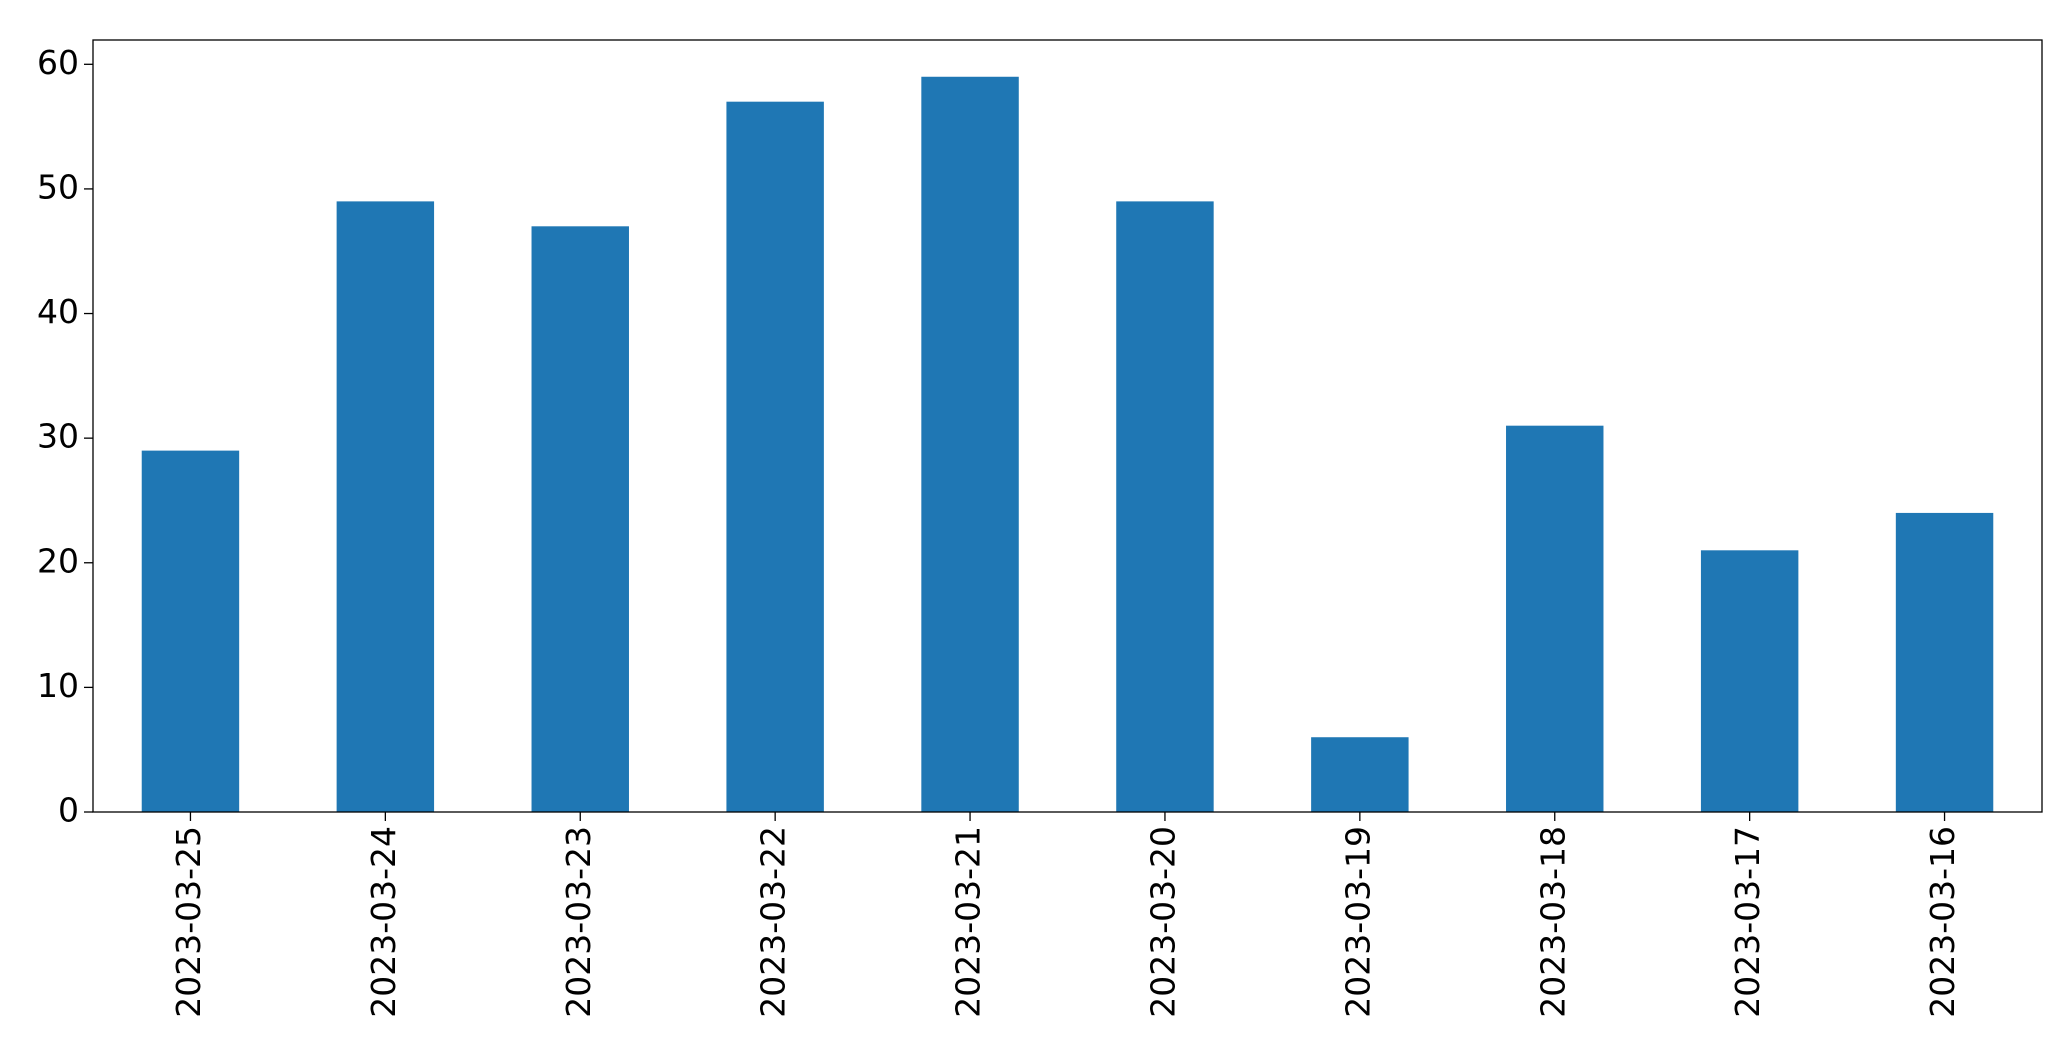 Image resolution: width=2071 pixels, height=1061 pixels. I want to click on x-tick-label: 2023-03-20, so click(1162, 922).